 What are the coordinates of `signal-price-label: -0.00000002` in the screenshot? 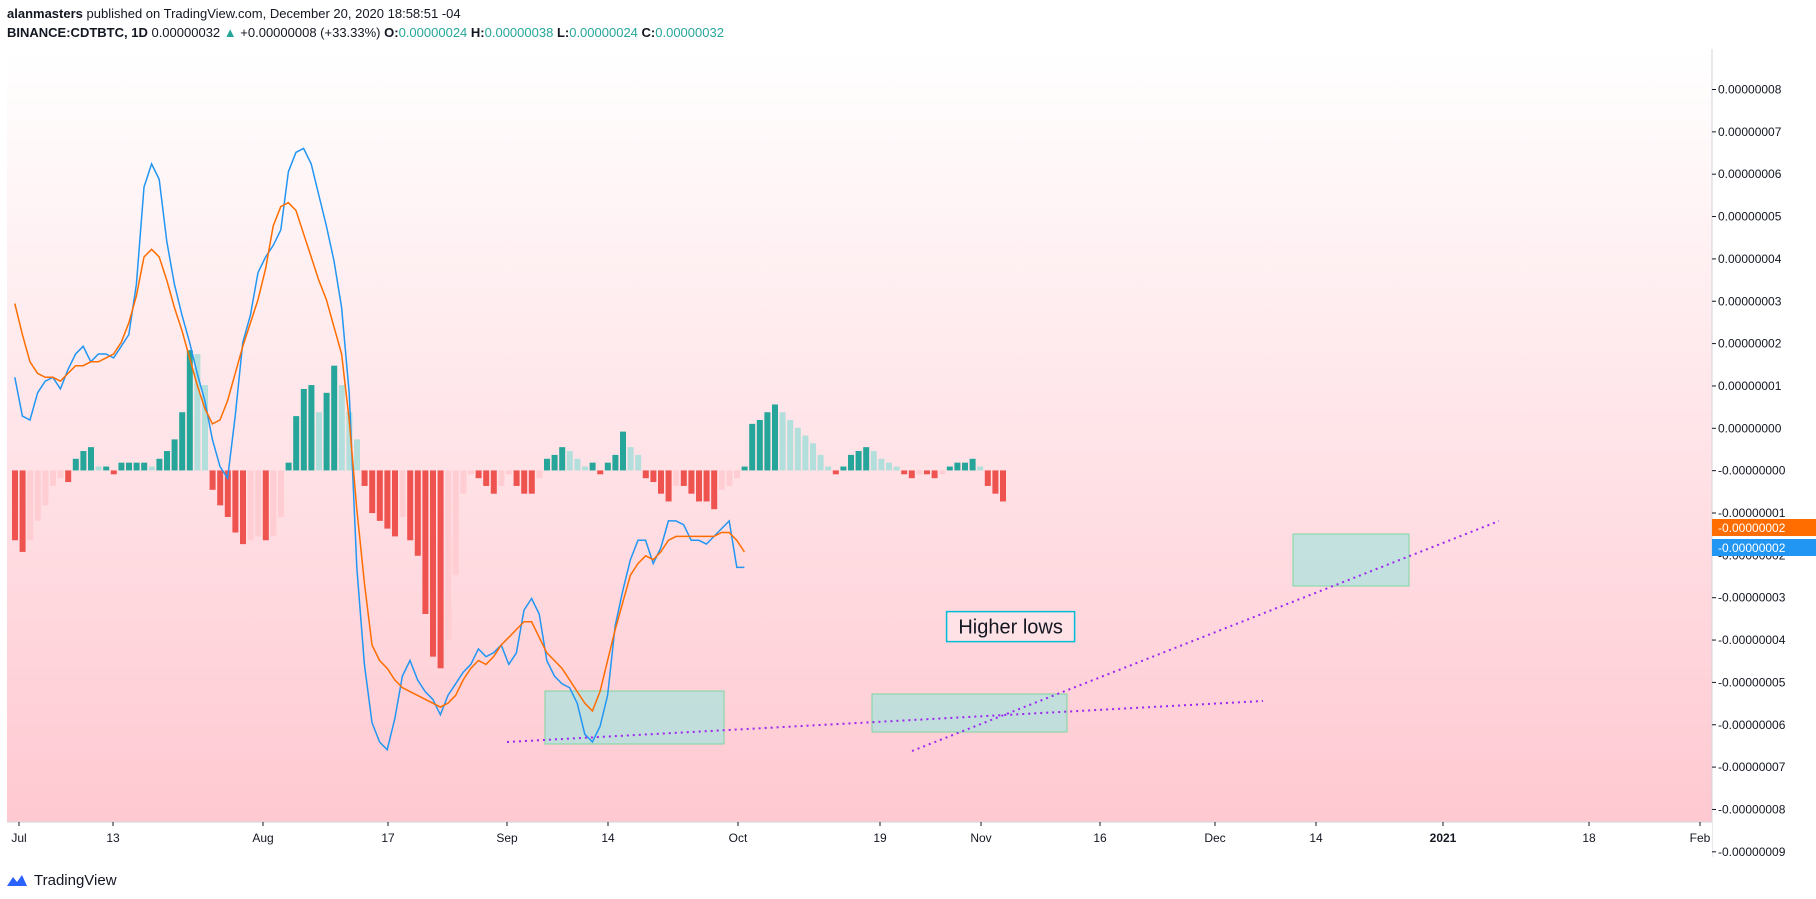 It's located at (1752, 528).